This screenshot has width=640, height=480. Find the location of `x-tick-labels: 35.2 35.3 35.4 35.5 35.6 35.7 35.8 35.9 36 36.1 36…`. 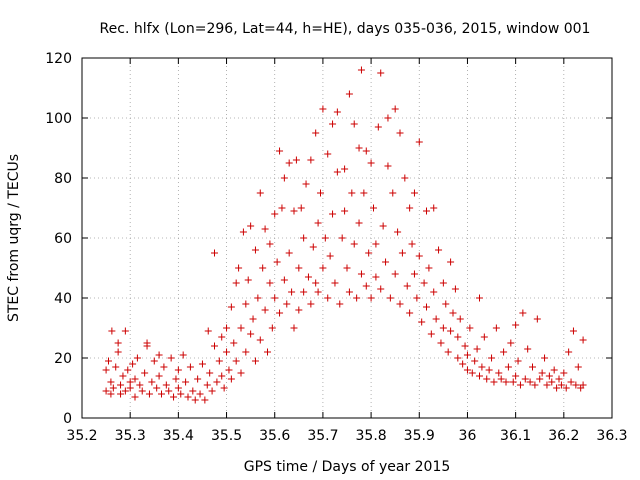

x-tick-labels: 35.2 35.3 35.4 35.5 35.6 35.7 35.8 35.9 36 36.1 36… is located at coordinates (346, 436).